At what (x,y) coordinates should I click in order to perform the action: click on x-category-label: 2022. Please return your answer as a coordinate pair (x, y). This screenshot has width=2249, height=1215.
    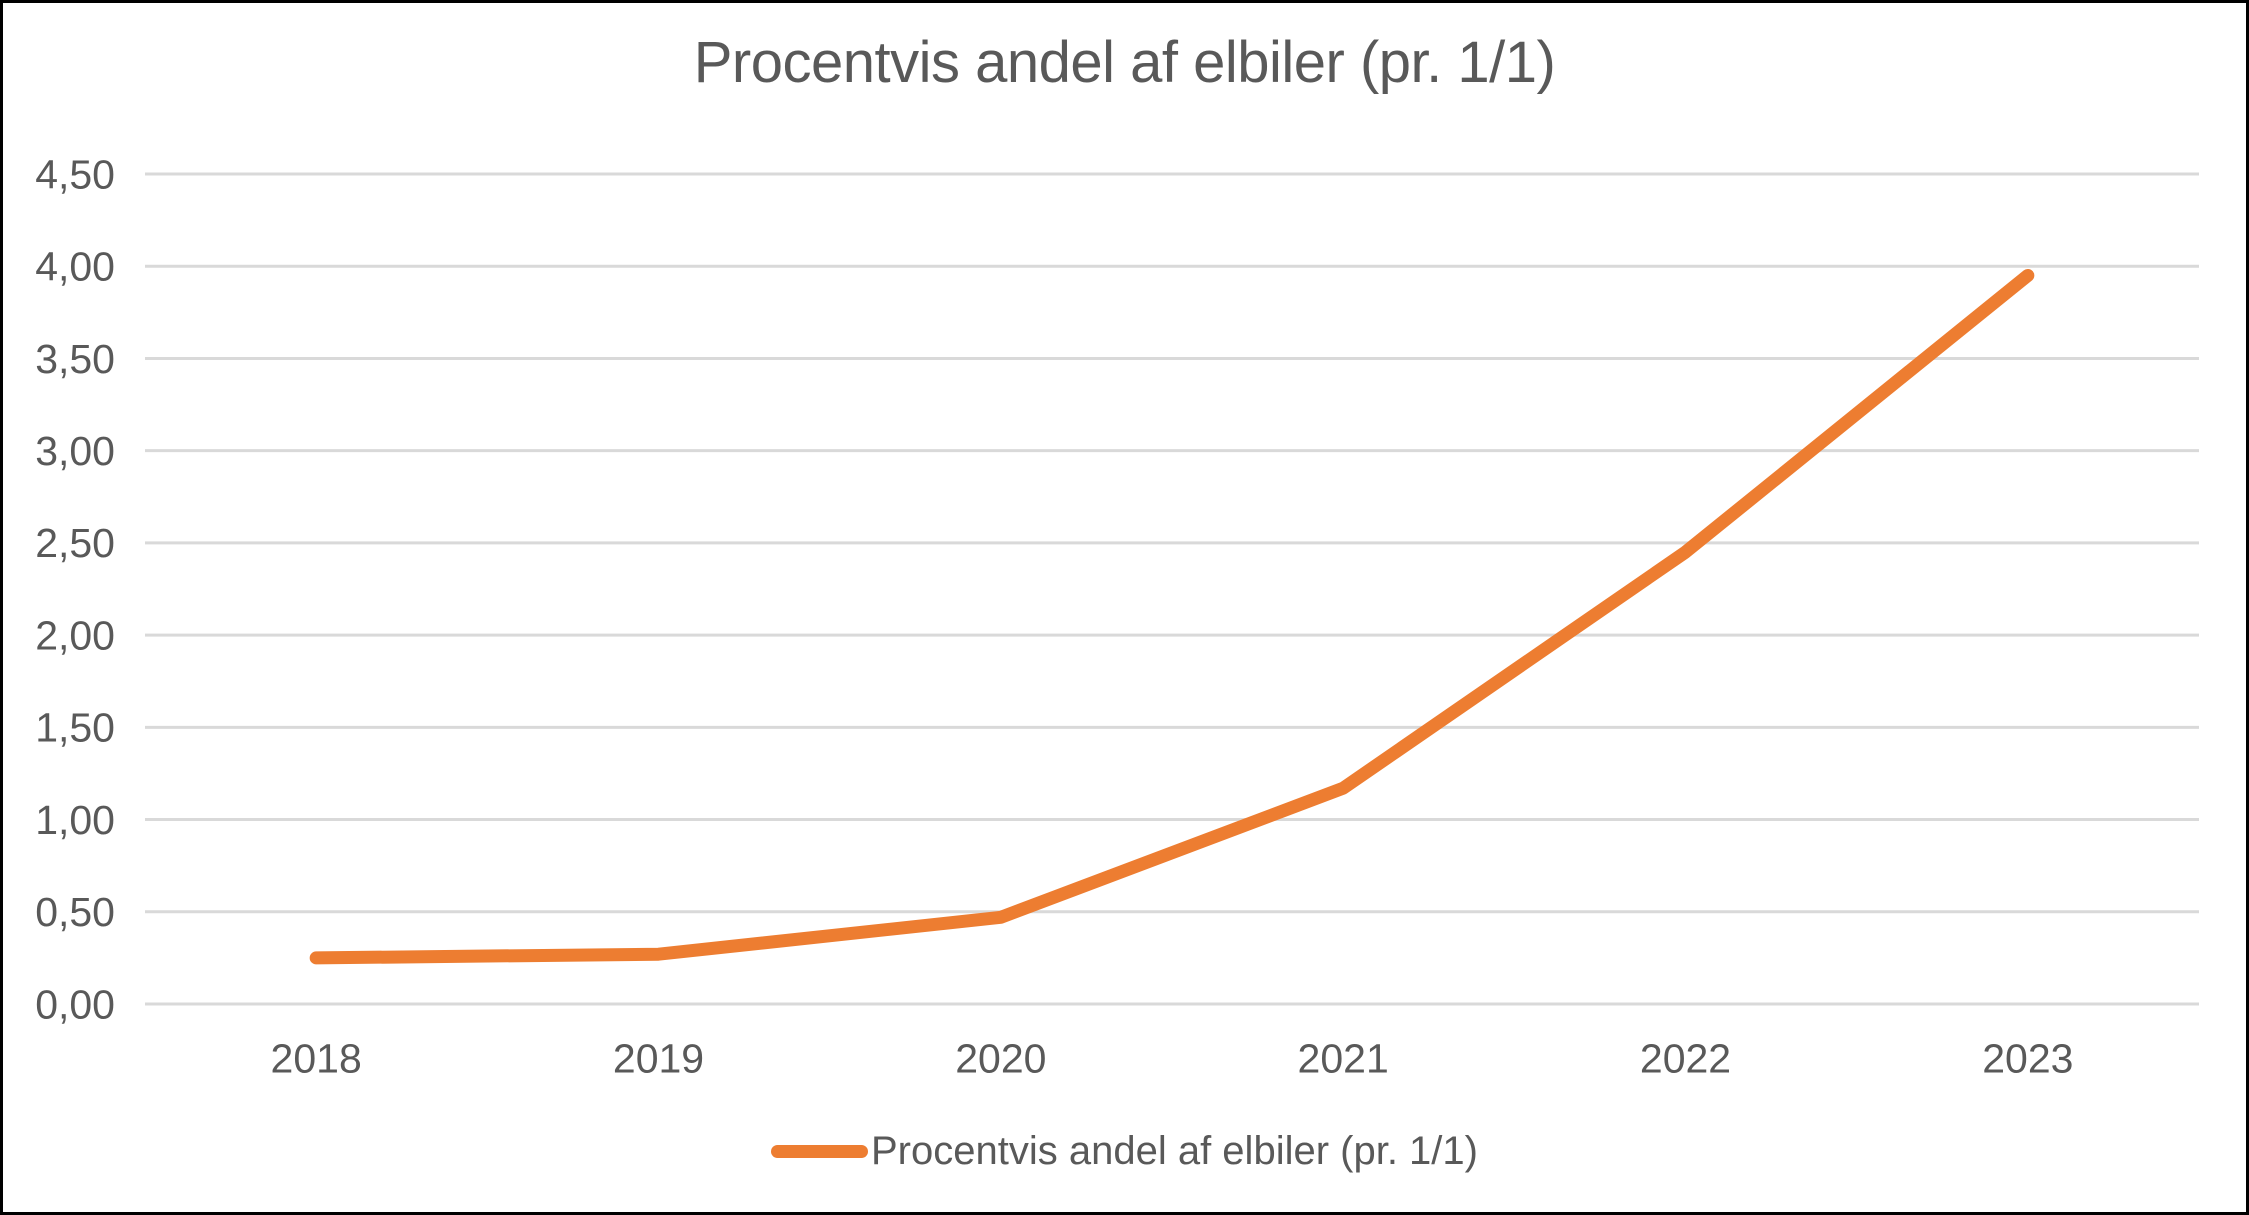
    Looking at the image, I should click on (1685, 1058).